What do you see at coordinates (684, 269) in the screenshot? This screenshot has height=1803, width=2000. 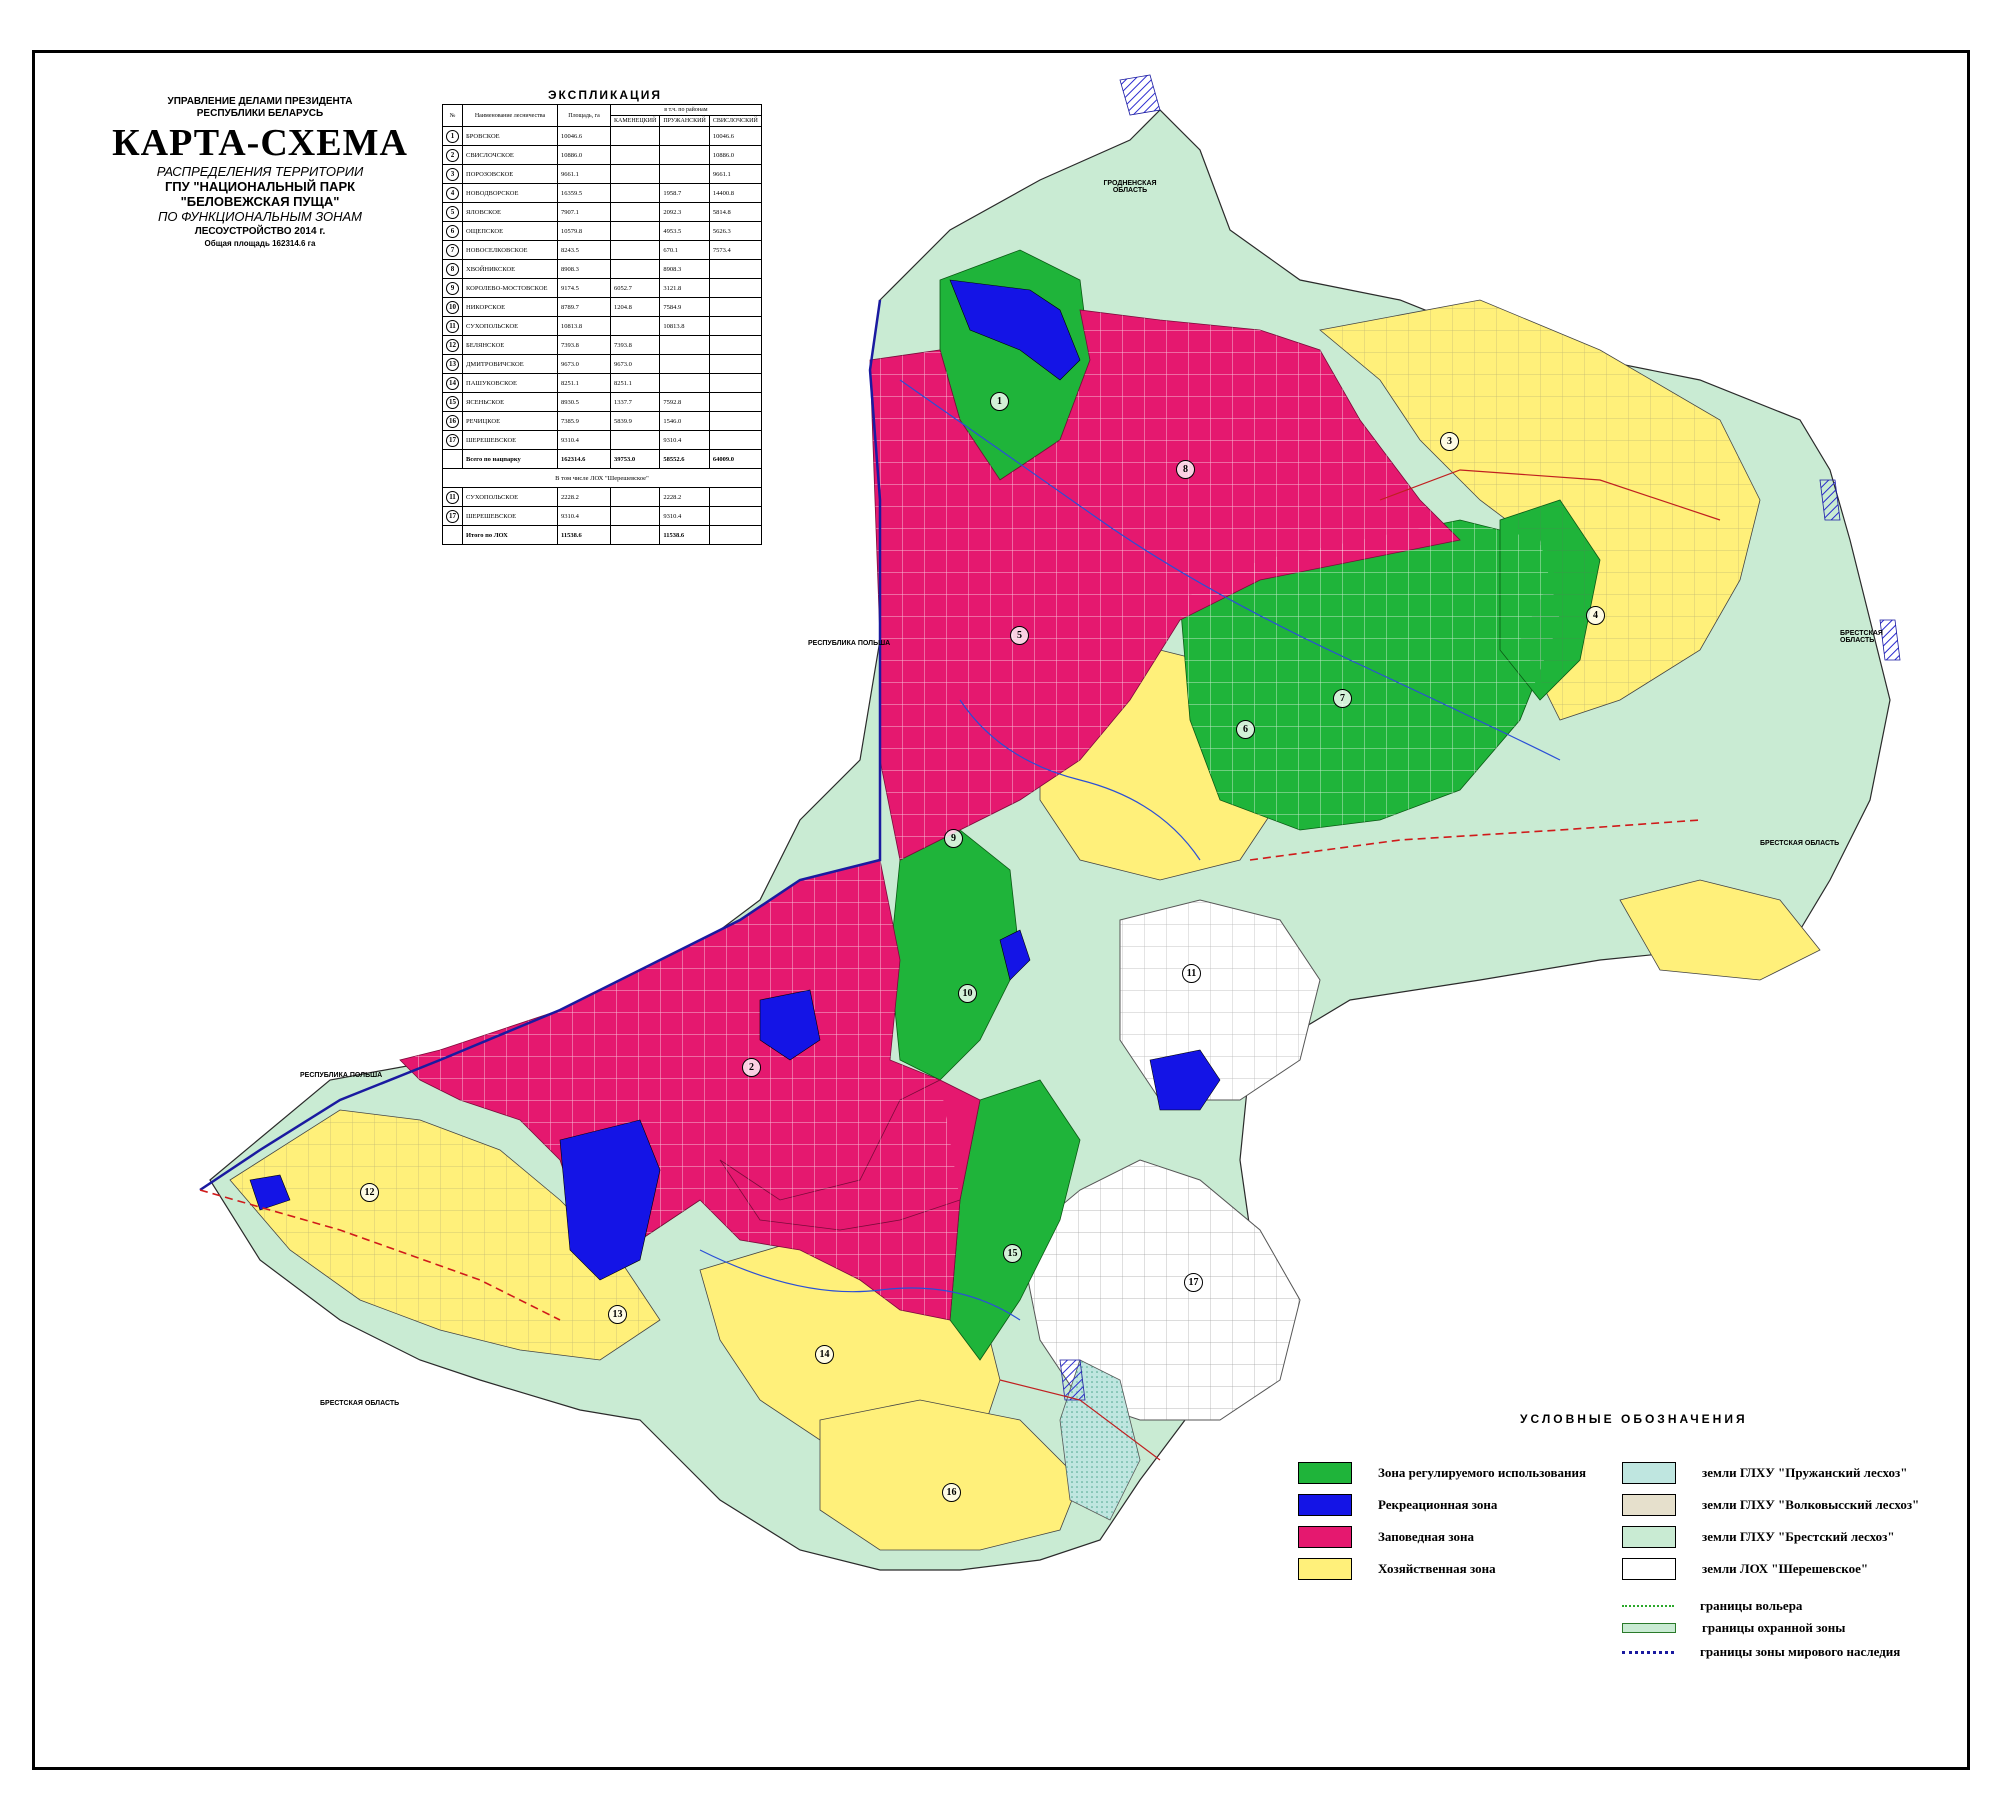 I see `cell-r2: 8908.3` at bounding box center [684, 269].